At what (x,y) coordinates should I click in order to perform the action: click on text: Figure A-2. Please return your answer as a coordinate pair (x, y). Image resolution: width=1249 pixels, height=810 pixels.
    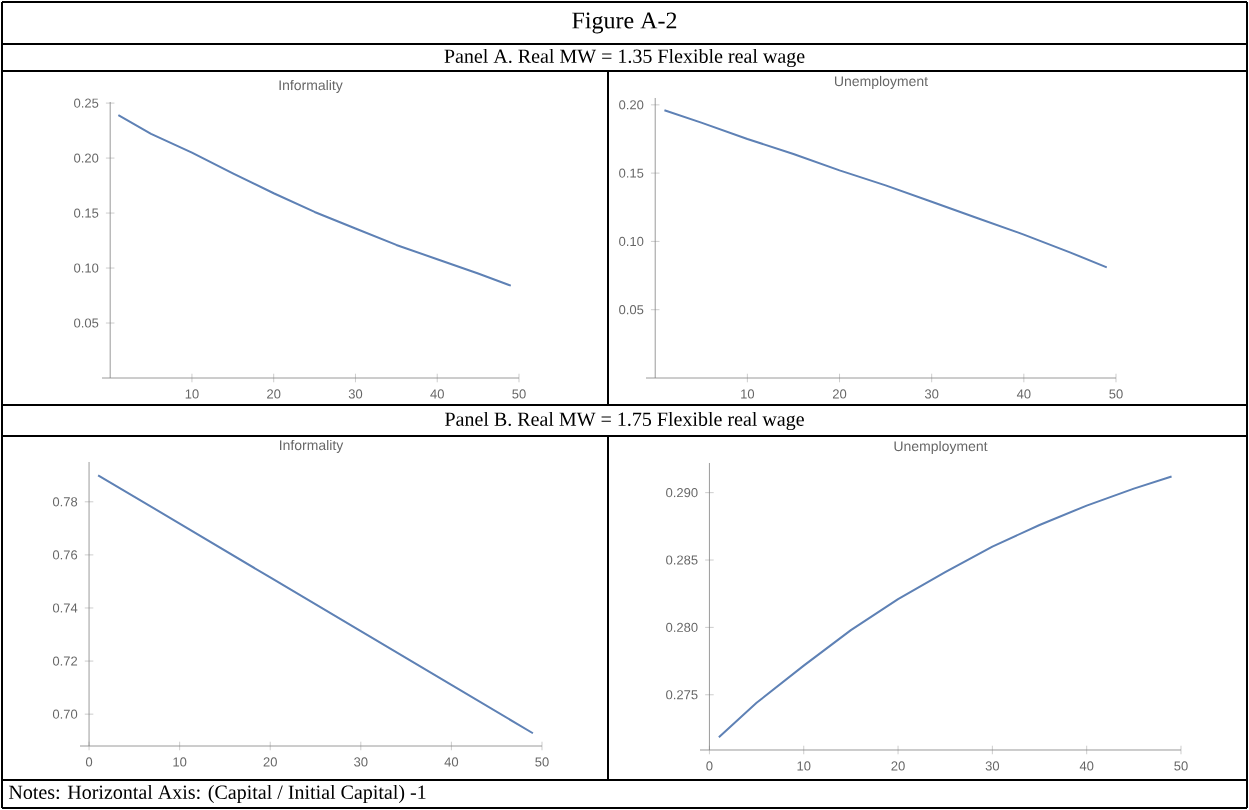
    Looking at the image, I should click on (624, 23).